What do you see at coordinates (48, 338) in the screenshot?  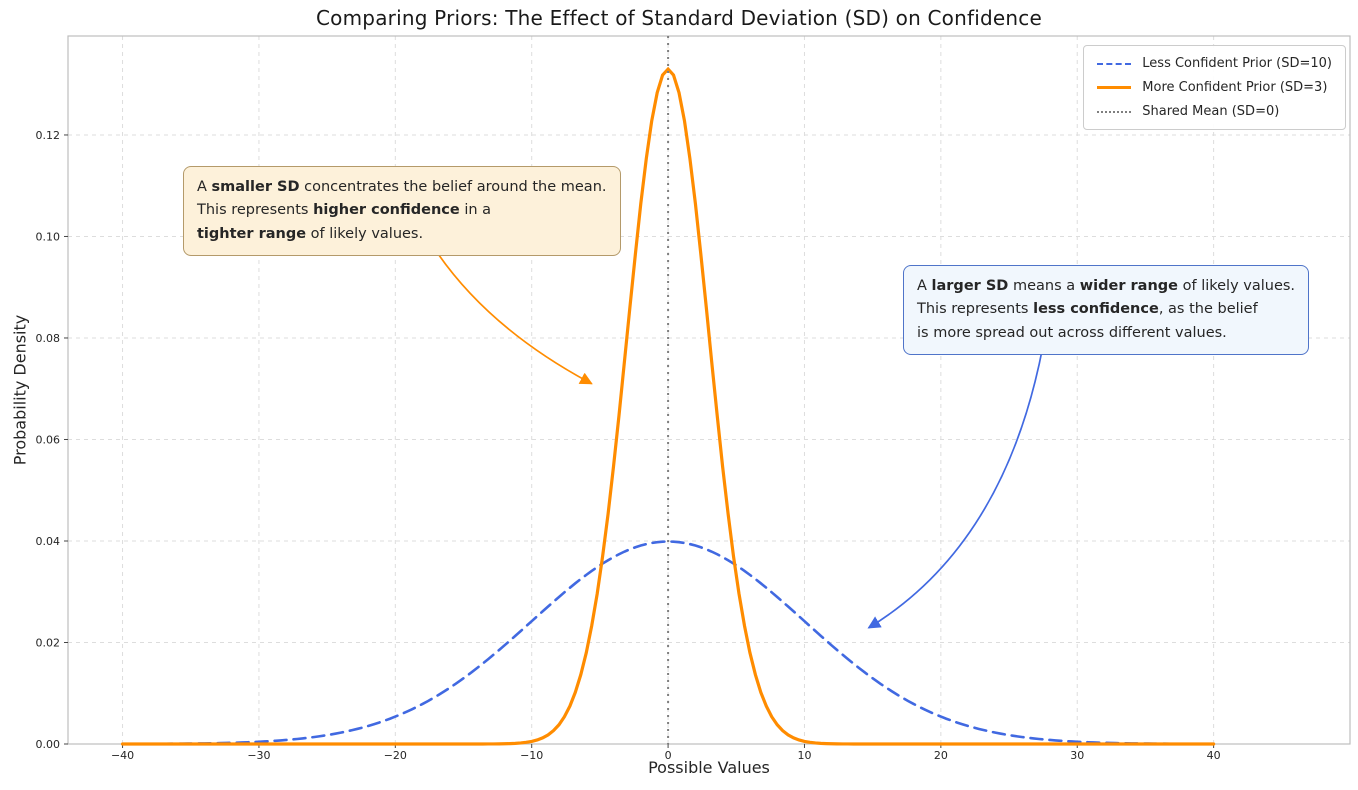 I see `y-tick-label: 0.08` at bounding box center [48, 338].